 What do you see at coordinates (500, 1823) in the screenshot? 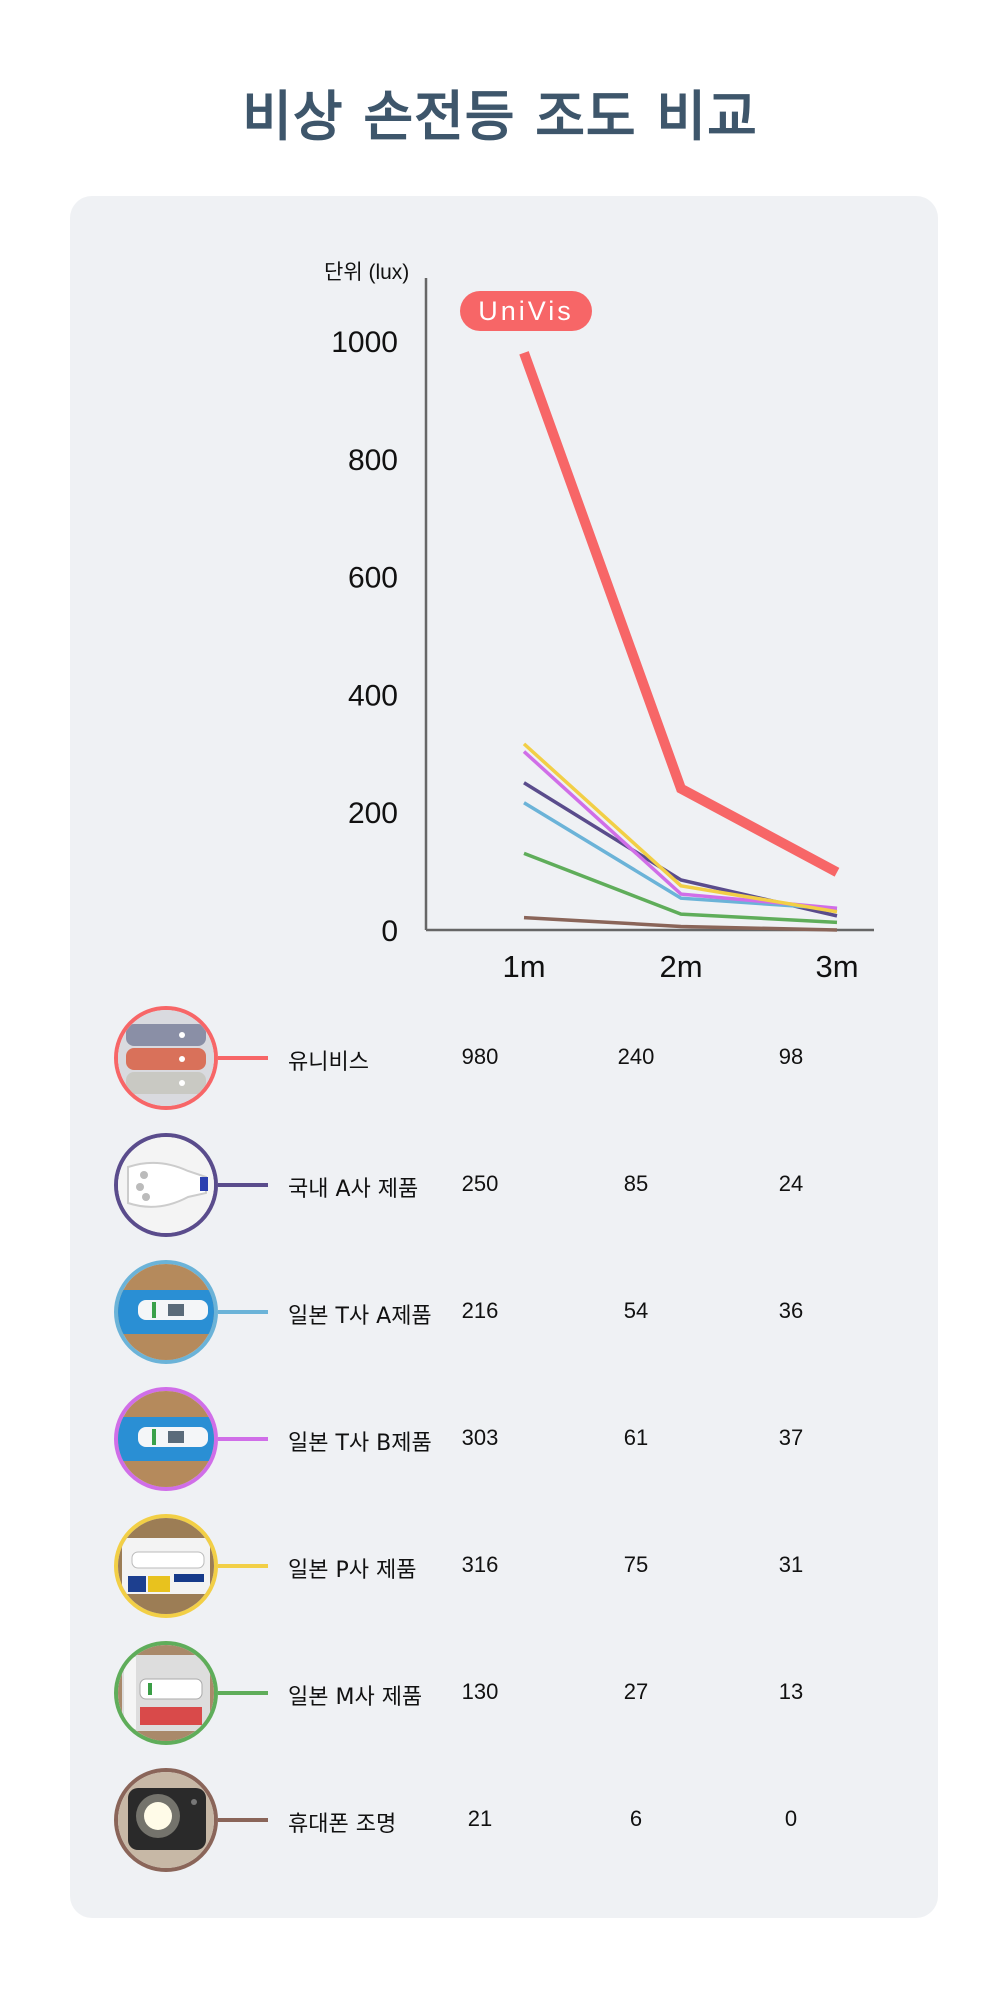
I see `table-row: 휴대폰 조명 21 6 0` at bounding box center [500, 1823].